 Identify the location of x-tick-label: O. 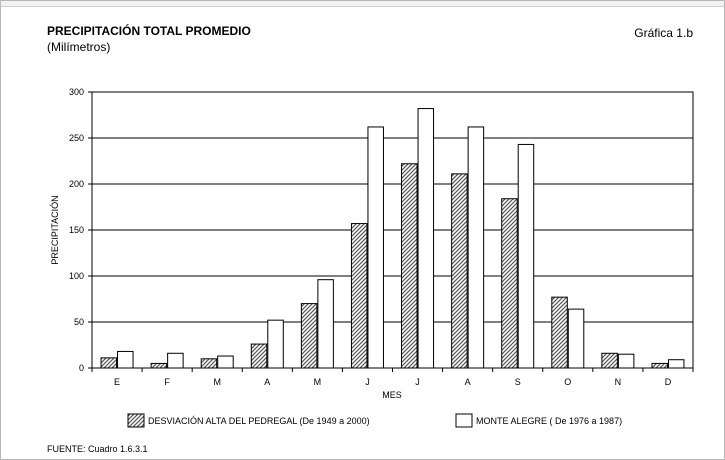
(567, 382).